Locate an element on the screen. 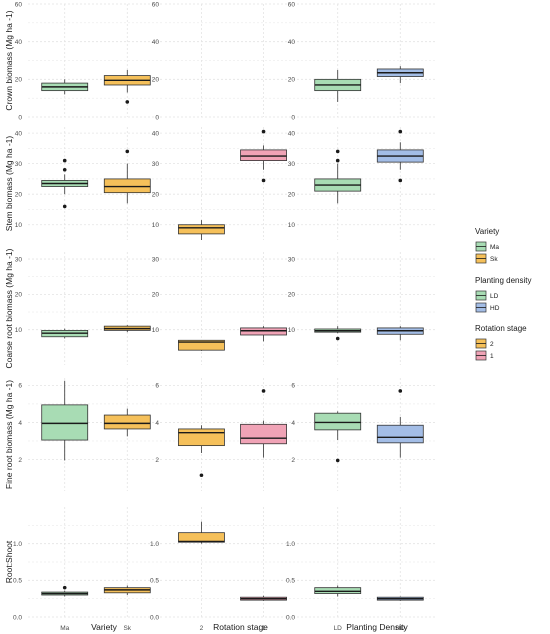 The height and width of the screenshot is (634, 550). y-tick-label: 1.0 is located at coordinates (290, 544).